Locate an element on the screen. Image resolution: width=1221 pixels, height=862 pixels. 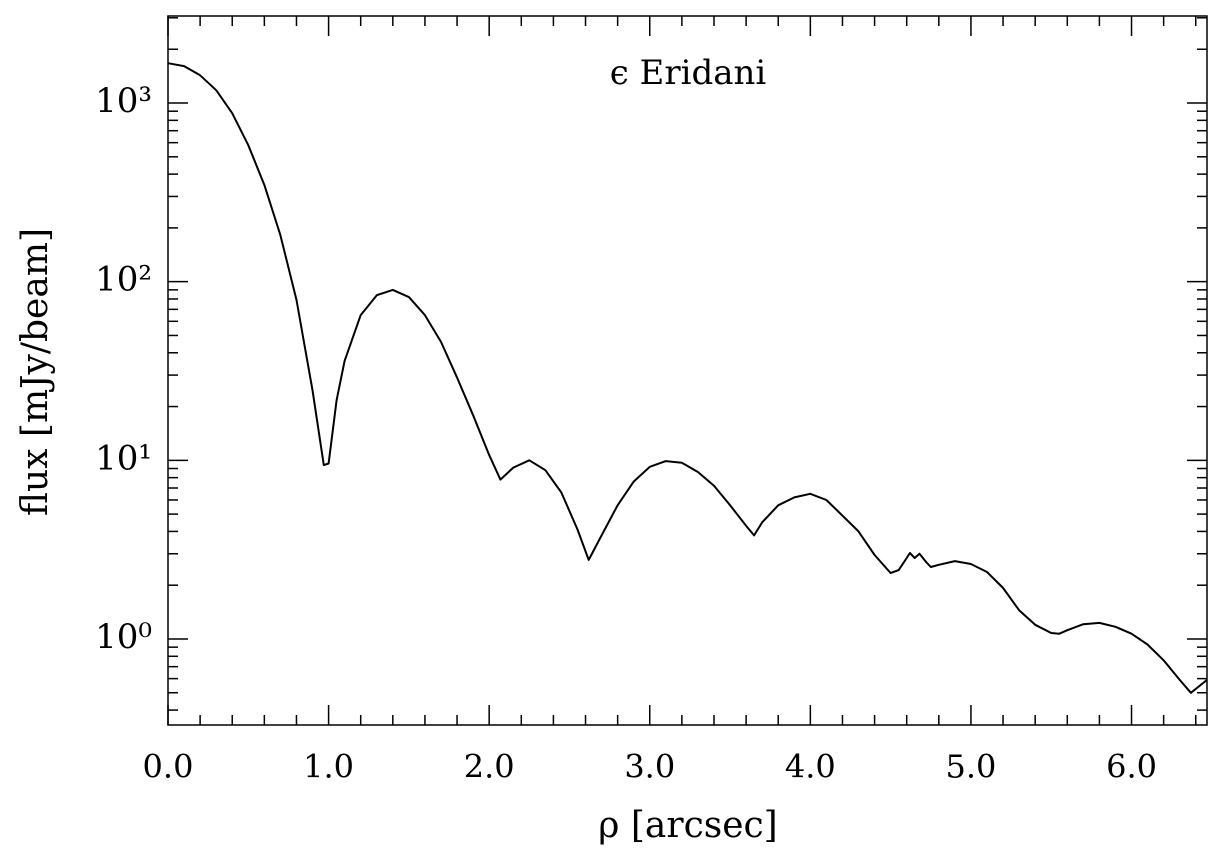
x-tick-label: 2.0 is located at coordinates (489, 767).